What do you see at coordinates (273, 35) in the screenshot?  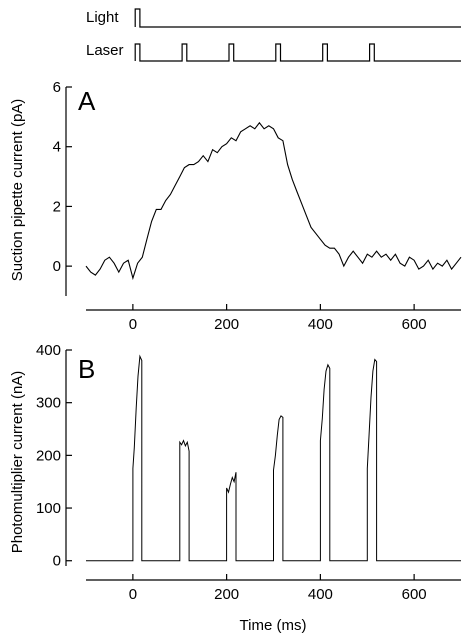 I see `stimulus-panel: Light Laser` at bounding box center [273, 35].